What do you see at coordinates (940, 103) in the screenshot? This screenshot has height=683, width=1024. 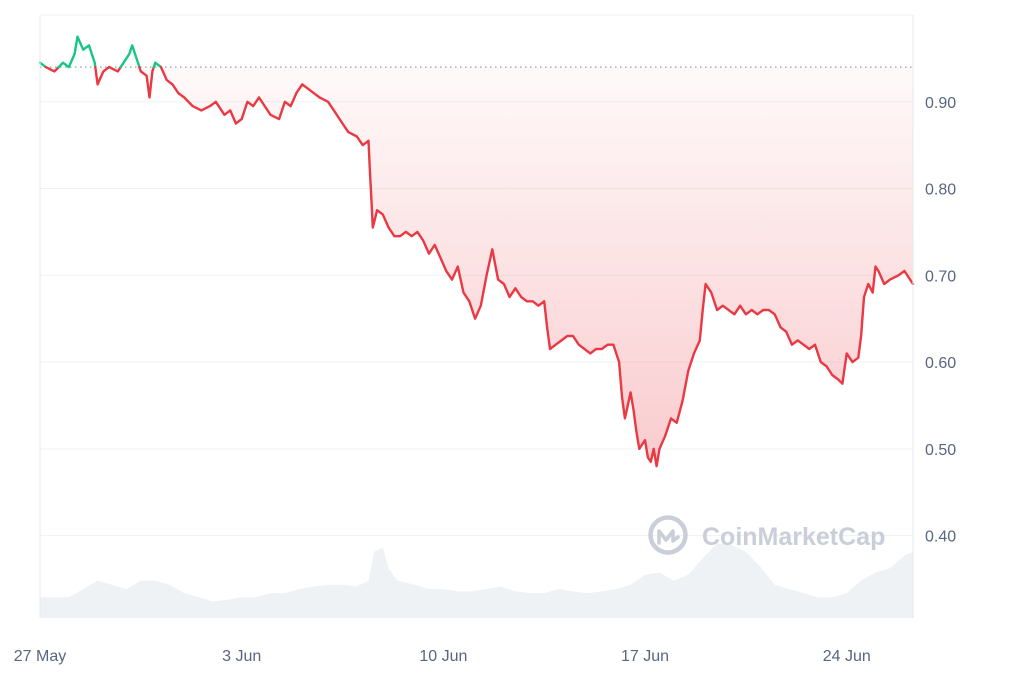 I see `y-tick-label: 0.90` at bounding box center [940, 103].